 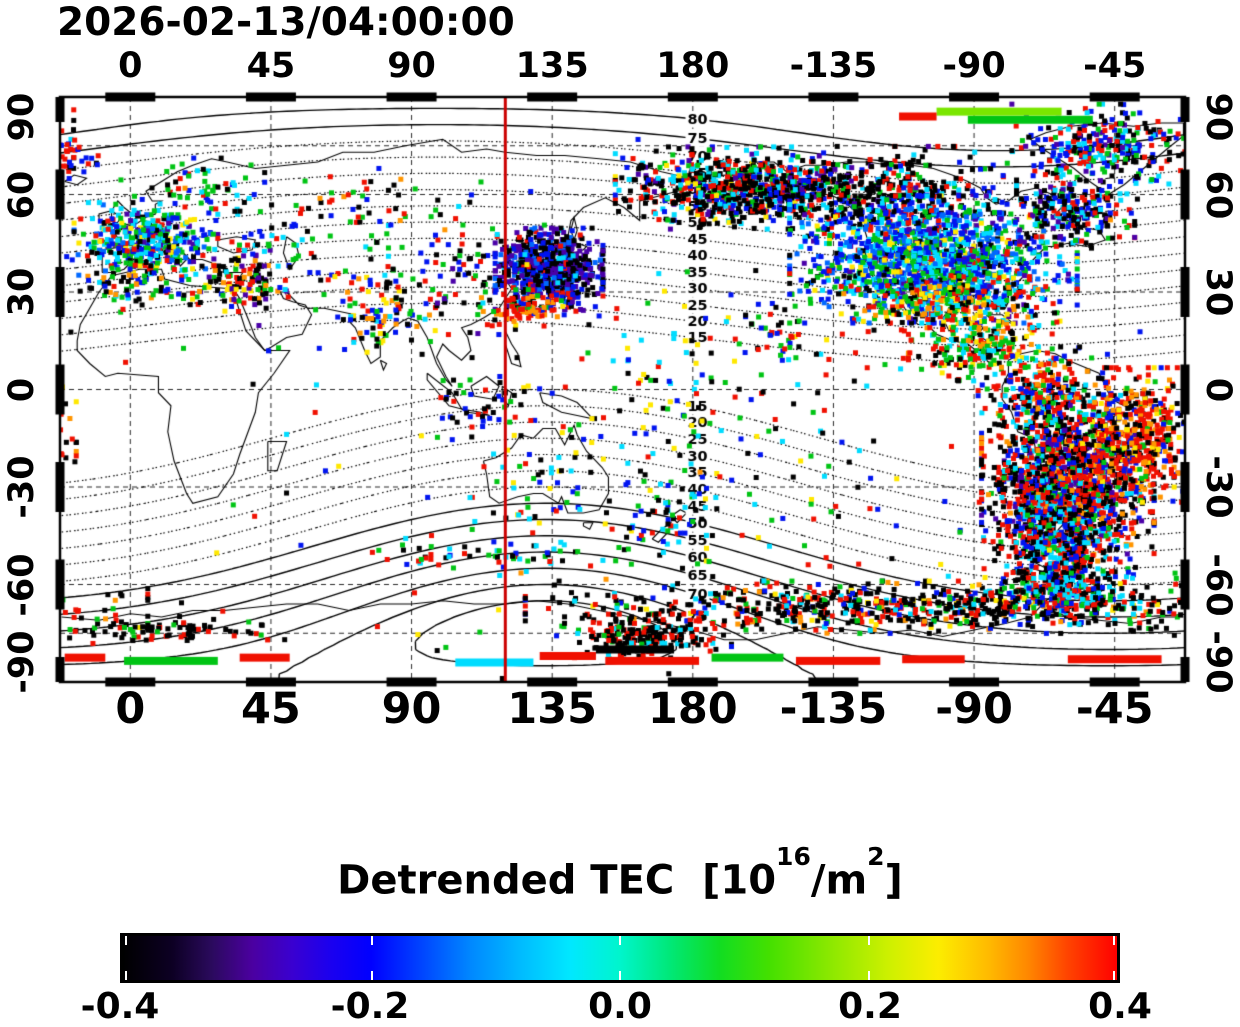 What do you see at coordinates (876, 856) in the screenshot?
I see `colorbar-title-sup-2: 2` at bounding box center [876, 856].